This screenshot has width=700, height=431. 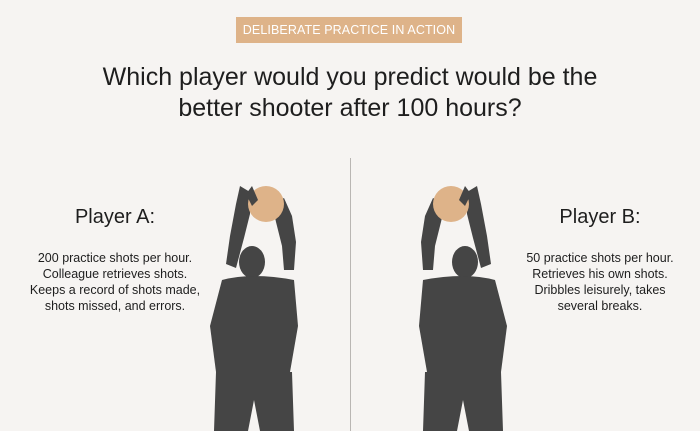 What do you see at coordinates (600, 258) in the screenshot?
I see `player-b-line-1: 50 practice shots per hour.` at bounding box center [600, 258].